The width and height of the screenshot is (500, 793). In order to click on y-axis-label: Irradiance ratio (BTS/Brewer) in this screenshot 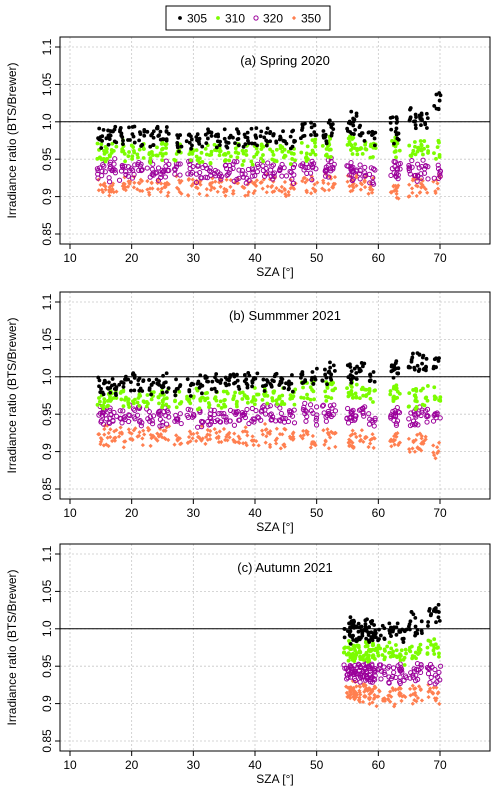, I will do `click(12, 647)`.